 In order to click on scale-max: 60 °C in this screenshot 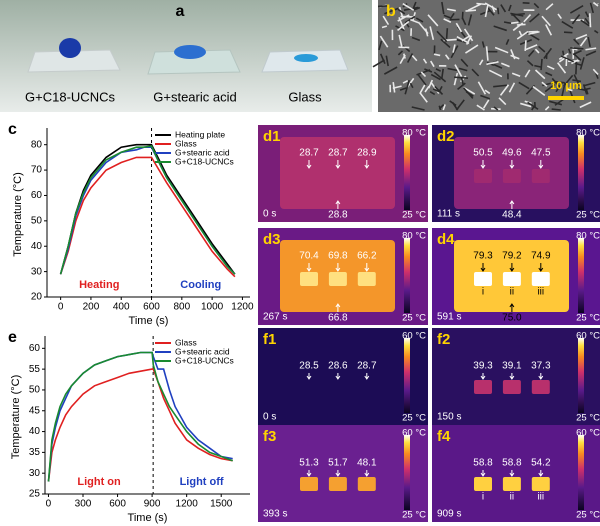, I will do `click(414, 336)`.